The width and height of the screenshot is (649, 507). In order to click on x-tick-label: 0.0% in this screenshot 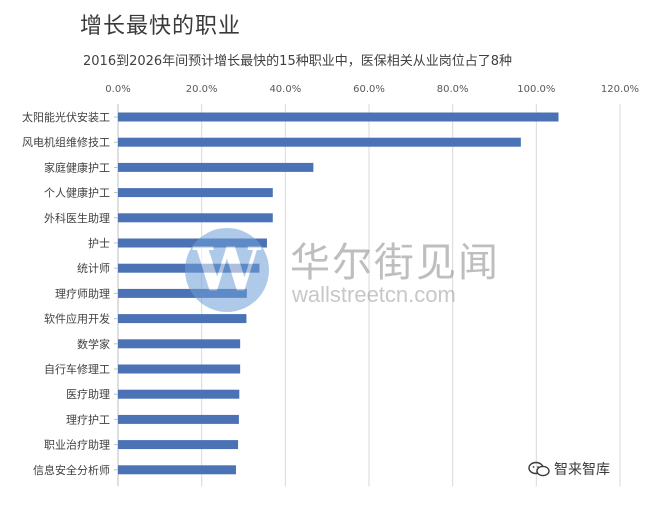, I will do `click(117, 89)`.